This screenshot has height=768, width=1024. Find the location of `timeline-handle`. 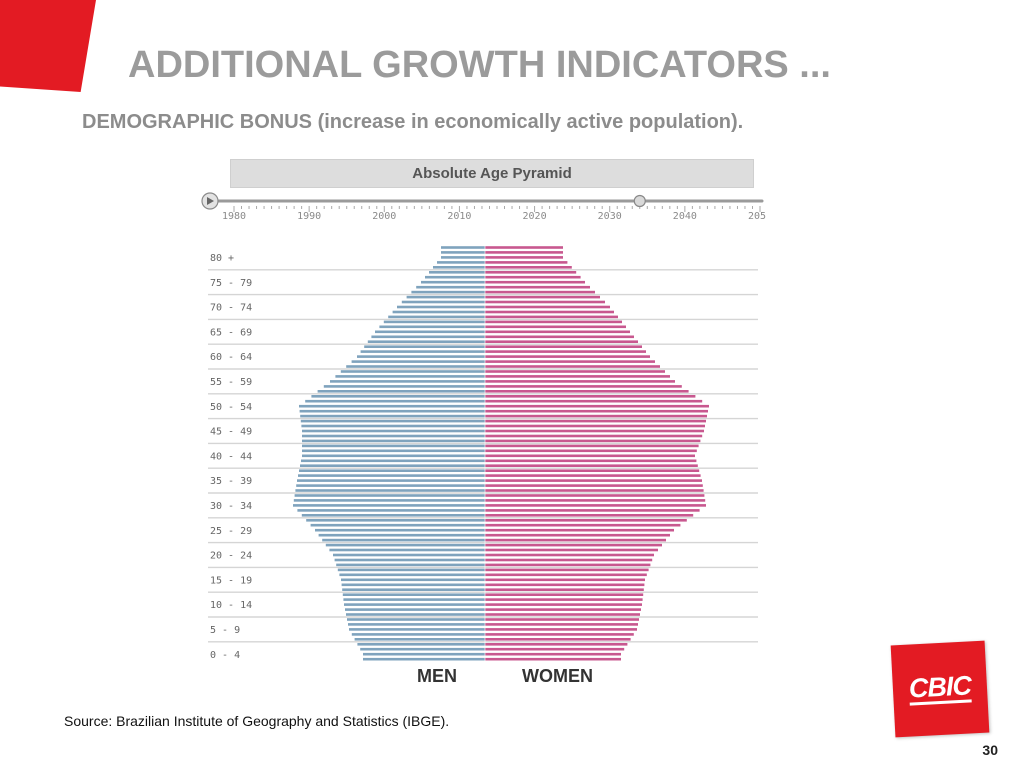

timeline-handle is located at coordinates (639, 201).